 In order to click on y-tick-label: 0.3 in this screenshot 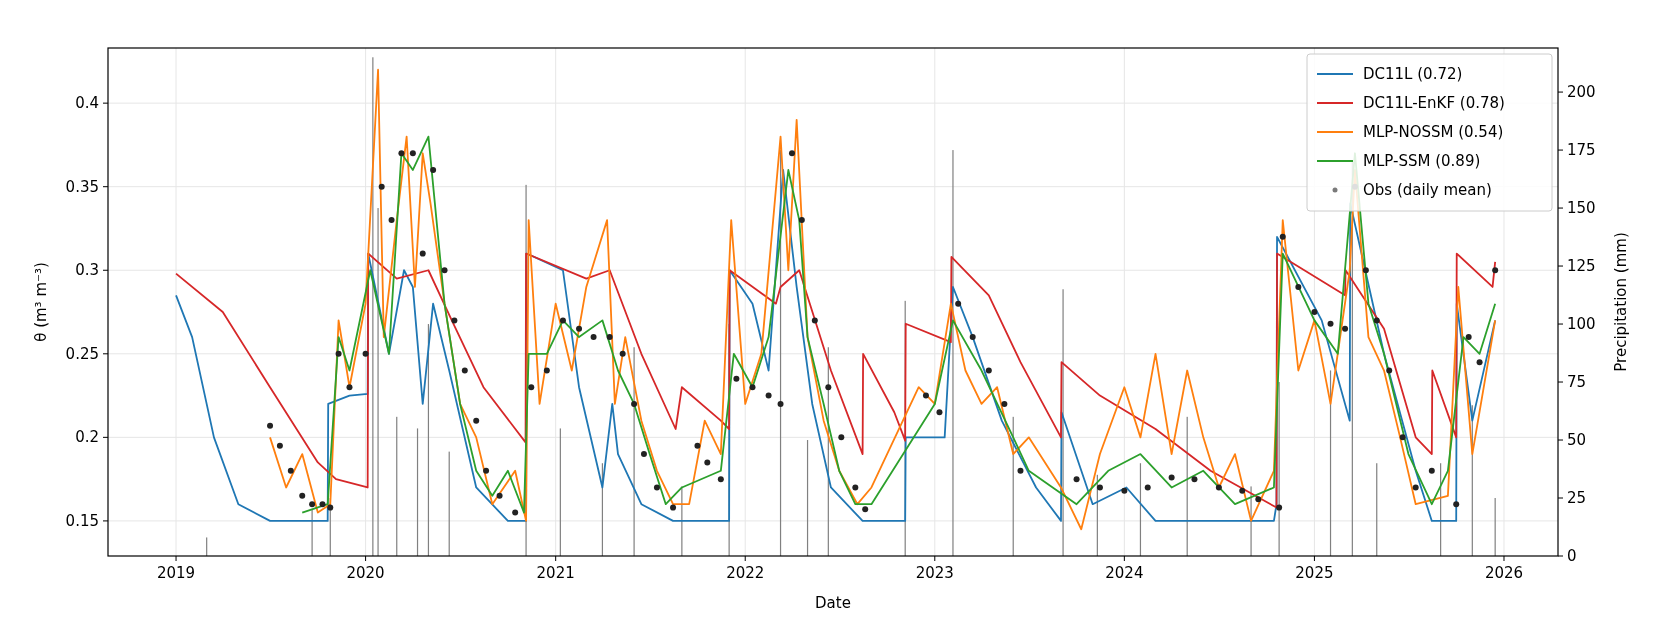, I will do `click(87, 270)`.